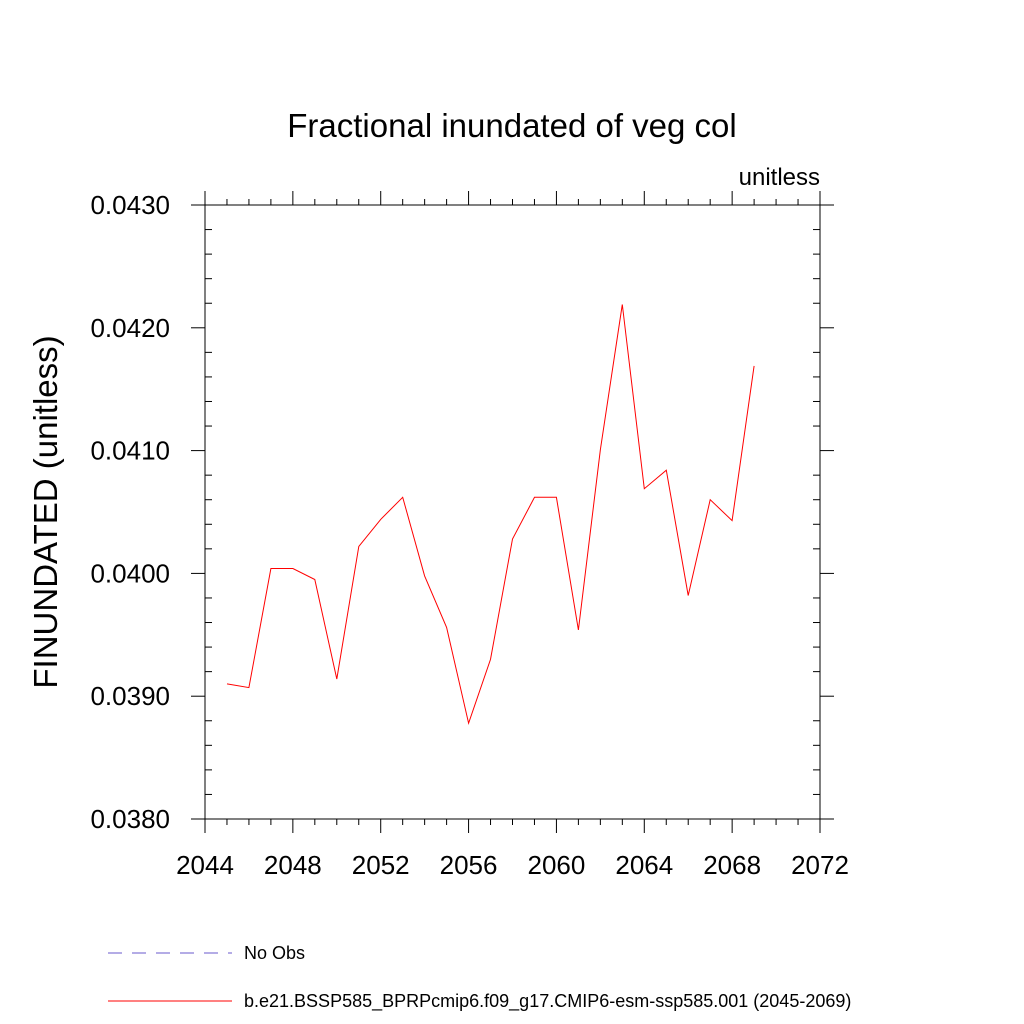 Image resolution: width=1024 pixels, height=1024 pixels. What do you see at coordinates (820, 865) in the screenshot?
I see `x-tick-label: 2072` at bounding box center [820, 865].